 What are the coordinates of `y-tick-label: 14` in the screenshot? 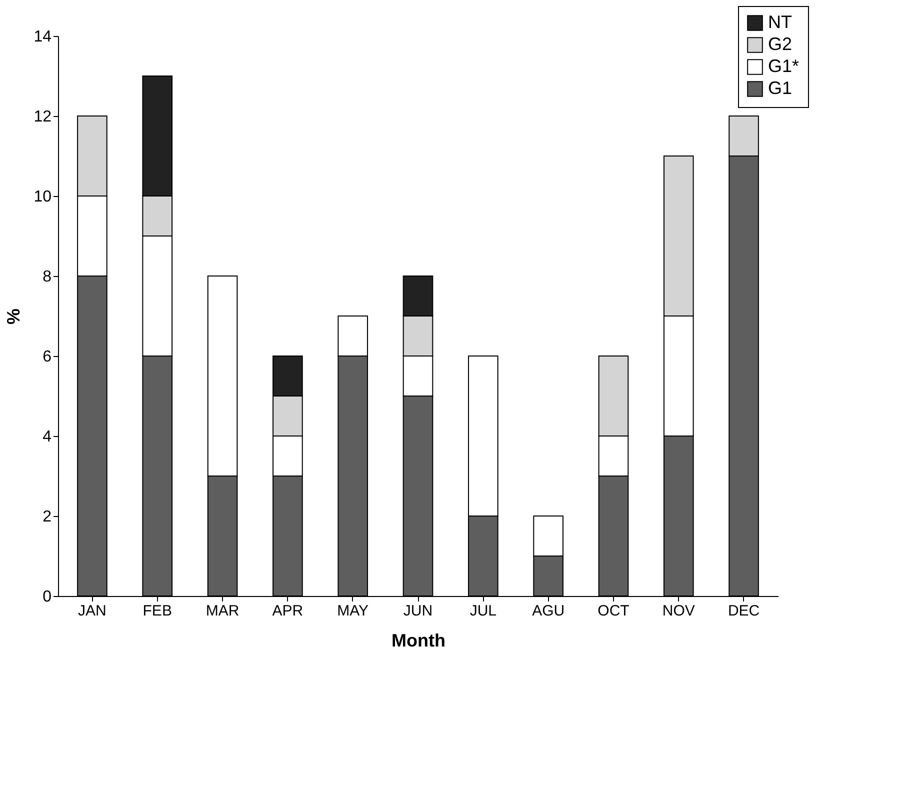 It's located at (43, 37).